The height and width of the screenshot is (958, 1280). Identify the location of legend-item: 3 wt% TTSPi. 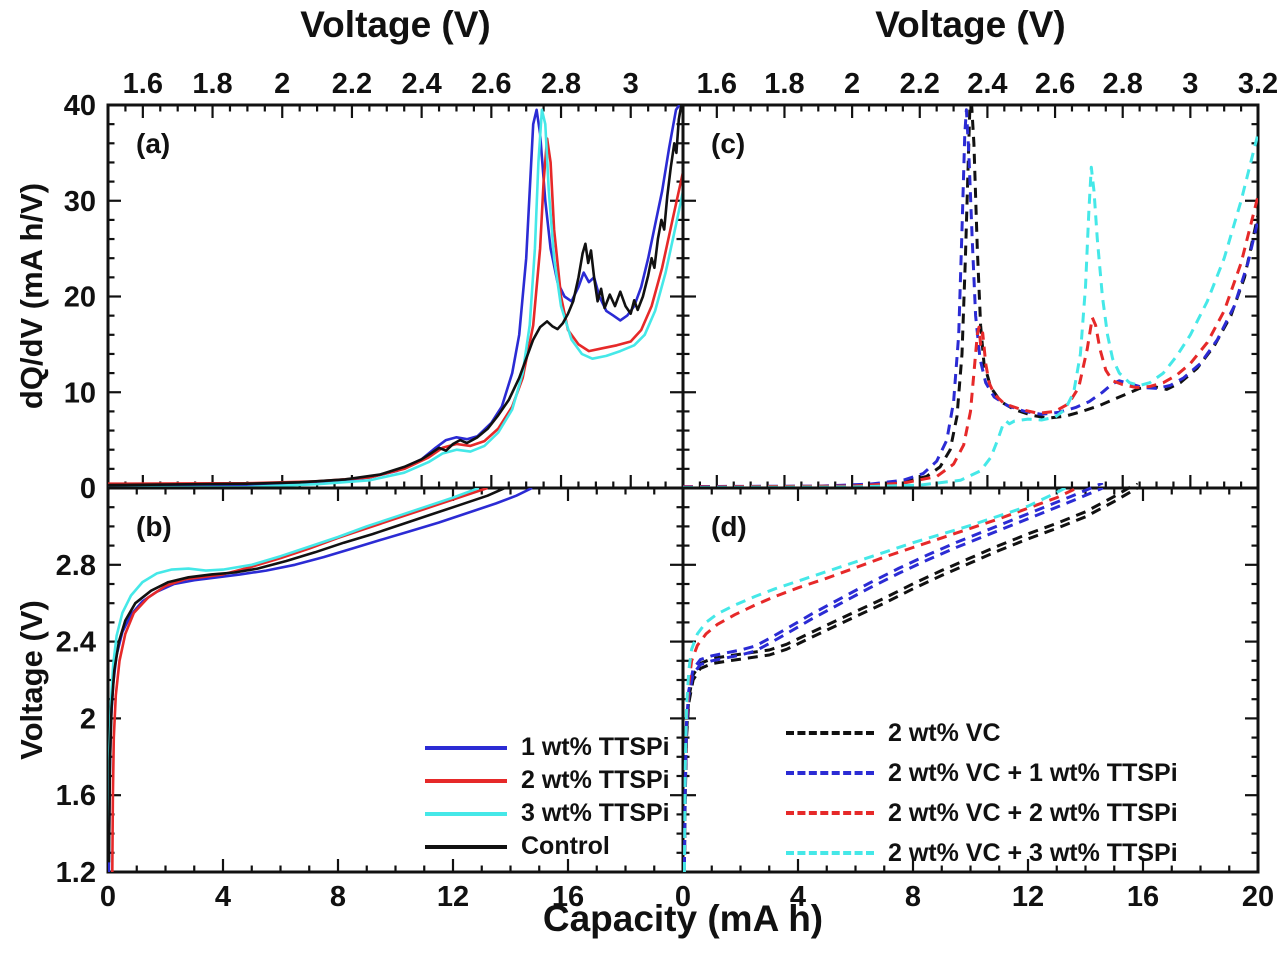
(547, 813).